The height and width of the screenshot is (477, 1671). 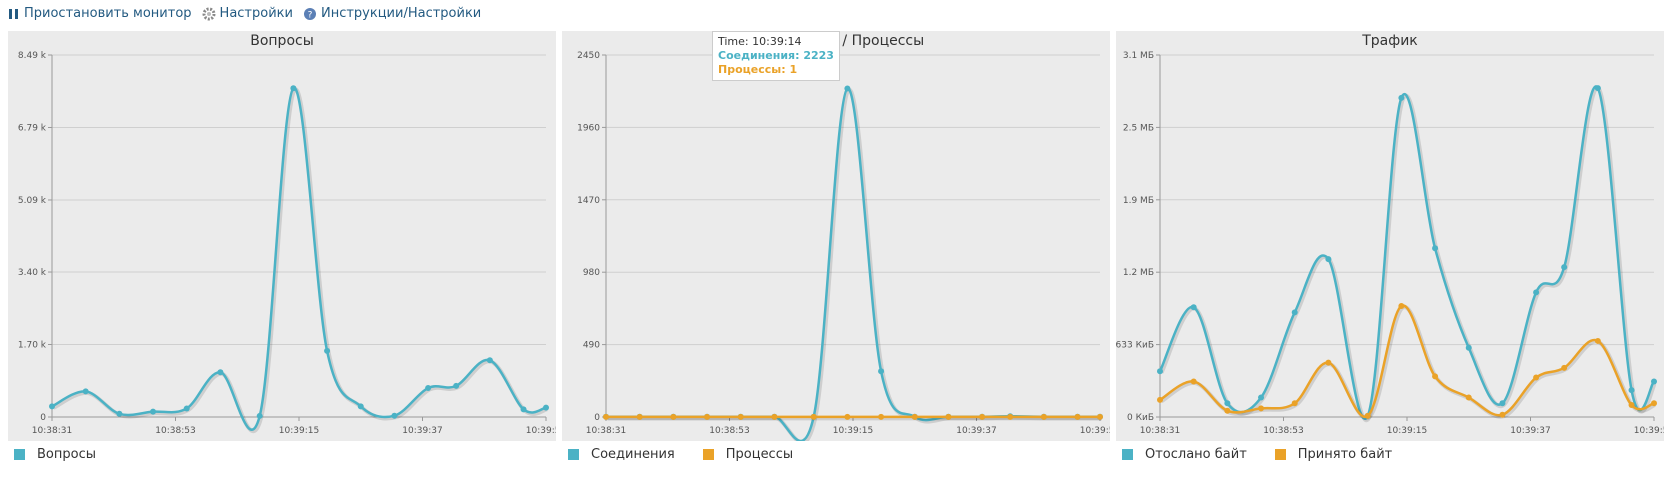 I want to click on link-text: Настройки, so click(x=256, y=13).